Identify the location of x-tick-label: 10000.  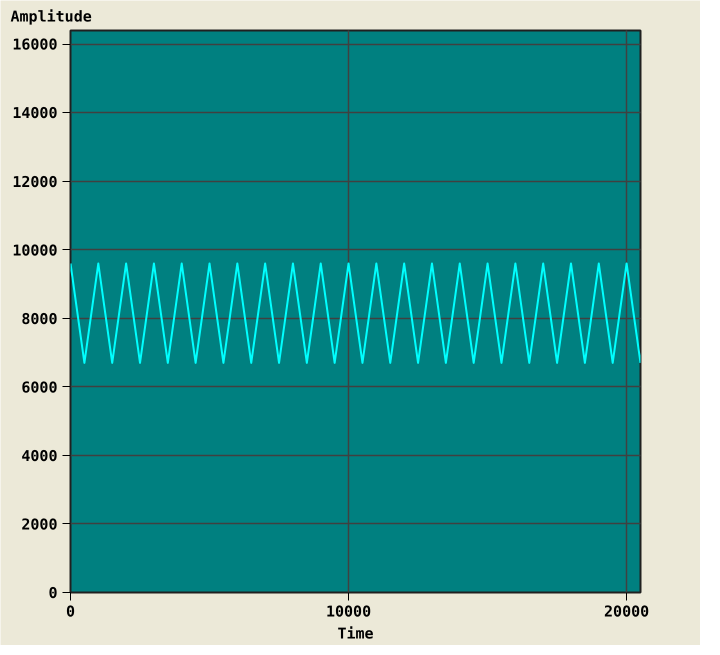
(349, 611).